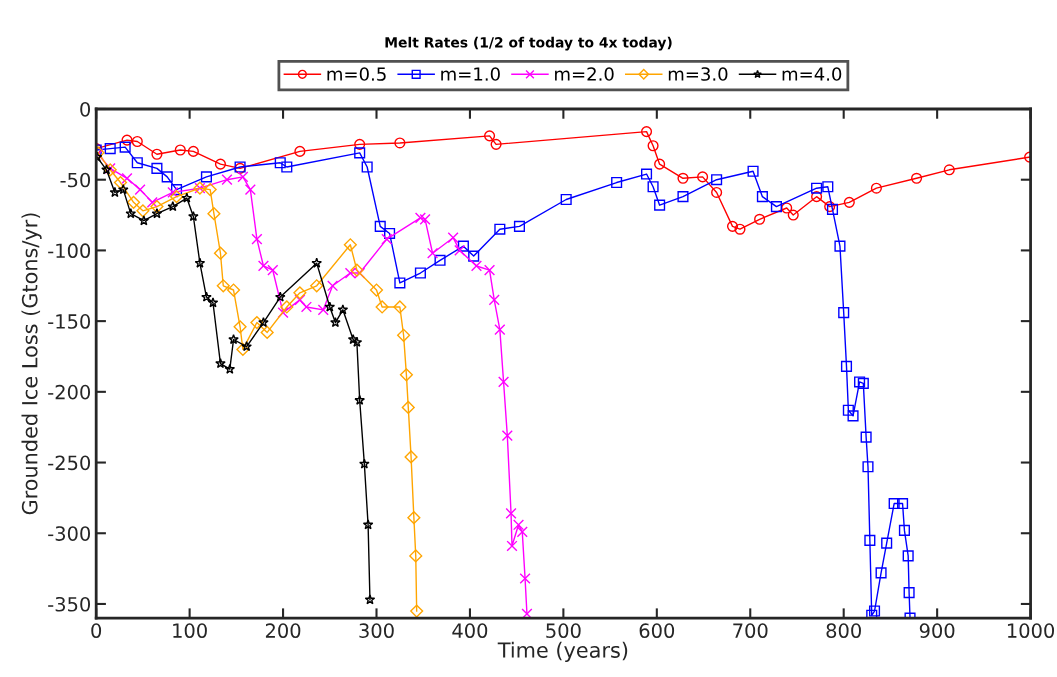 The width and height of the screenshot is (1057, 677). Describe the element at coordinates (657, 631) in the screenshot. I see `x-tick-label: 600` at that location.